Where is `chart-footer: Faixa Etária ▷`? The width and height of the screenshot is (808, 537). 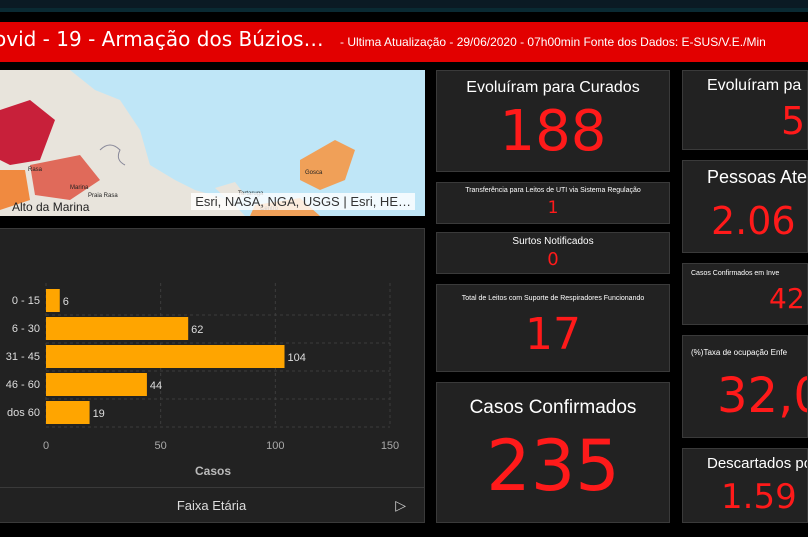
chart-footer: Faixa Etária ▷ is located at coordinates (212, 504).